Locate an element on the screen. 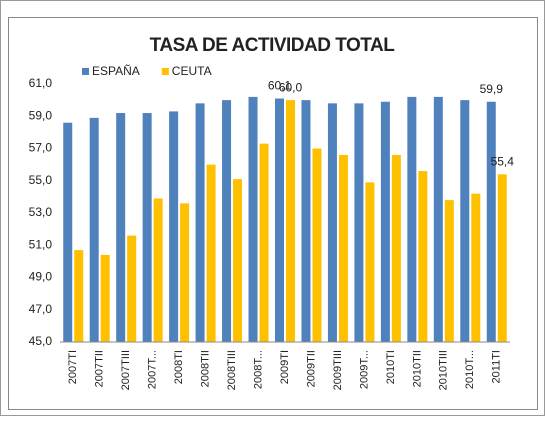  y-tick-label: 47,0 is located at coordinates (41, 309).